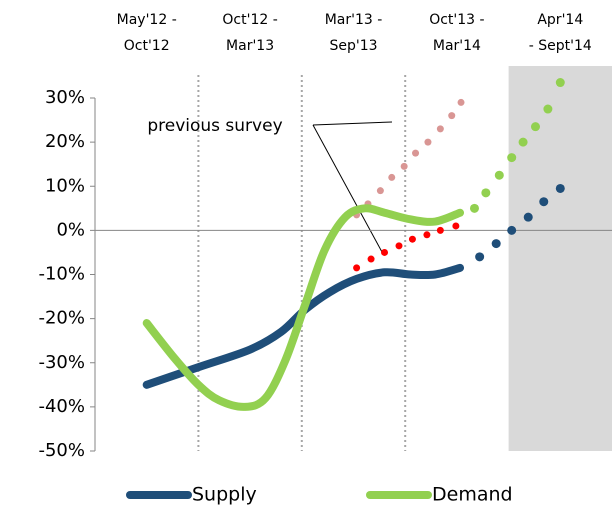 Image resolution: width=613 pixels, height=511 pixels. Describe the element at coordinates (560, 258) in the screenshot. I see `forecast-region` at that location.